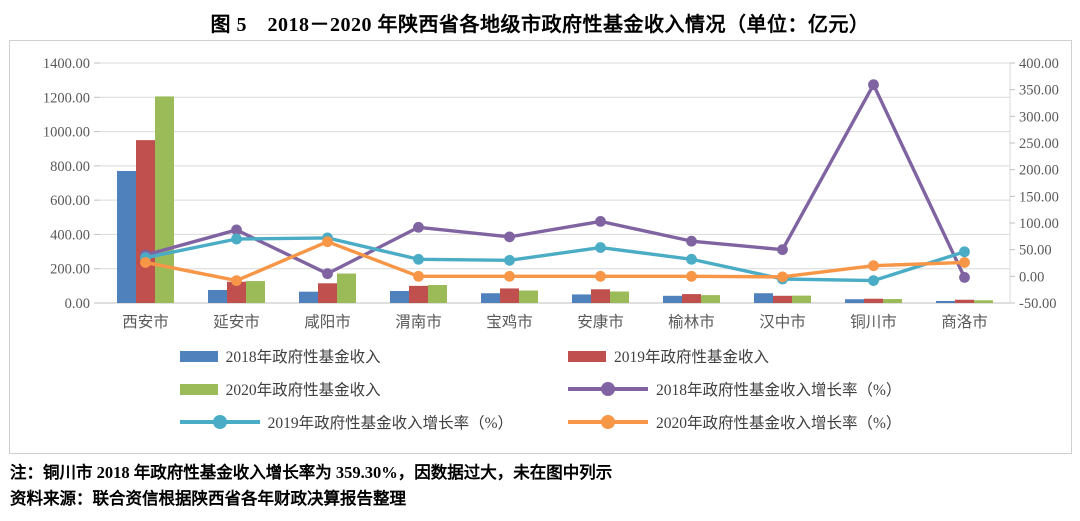  Describe the element at coordinates (540, 25) in the screenshot. I see `figure-title: 图 5 2018－2020 年陕西省各地级市政府性基金收入情况（单位：亿元）` at that location.